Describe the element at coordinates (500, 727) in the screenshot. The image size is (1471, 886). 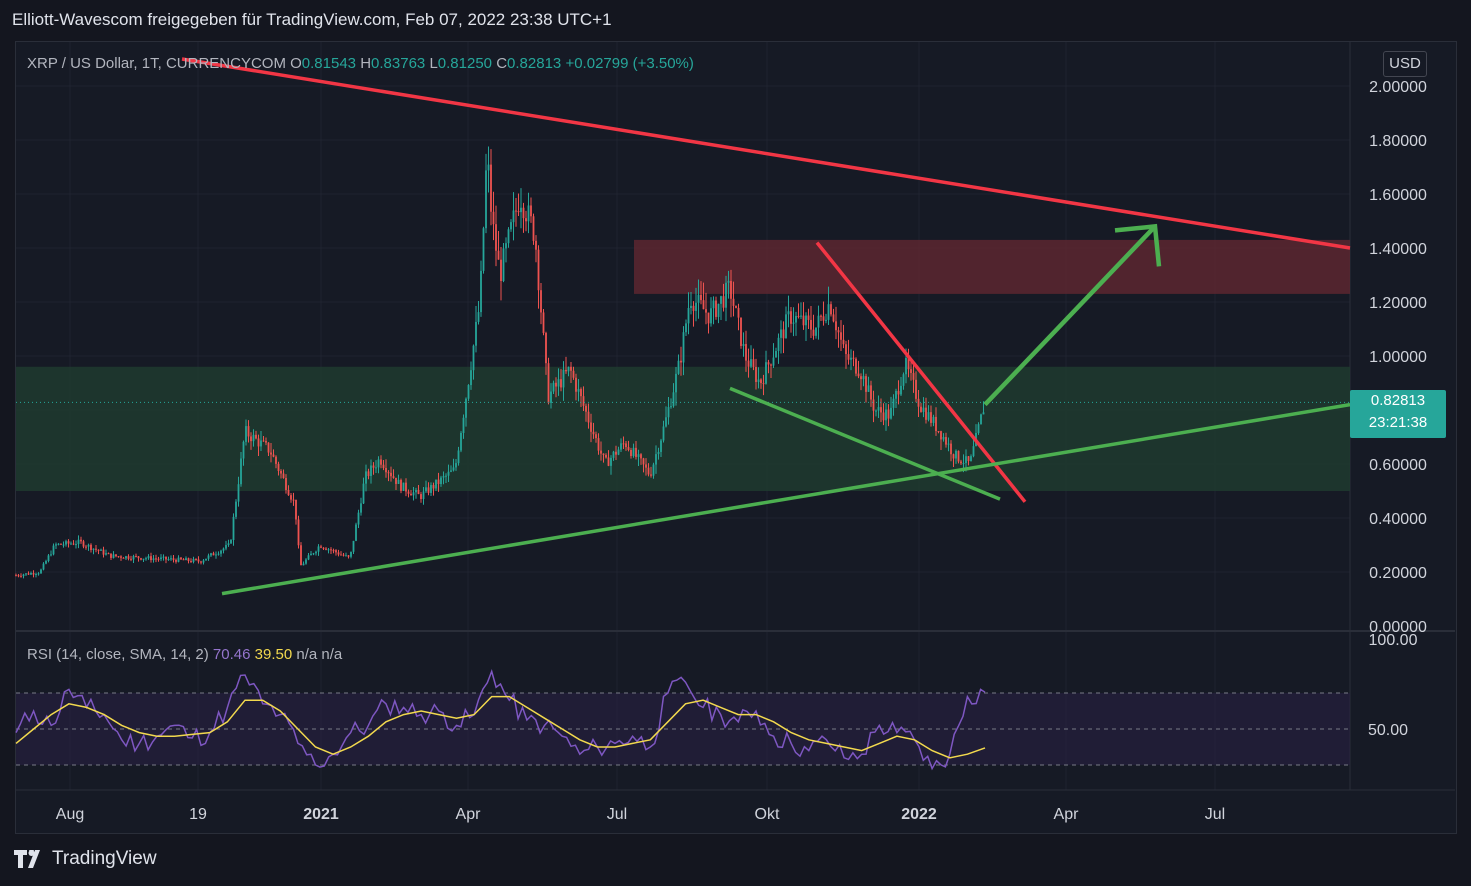
I see `rsi-sma-line` at that location.